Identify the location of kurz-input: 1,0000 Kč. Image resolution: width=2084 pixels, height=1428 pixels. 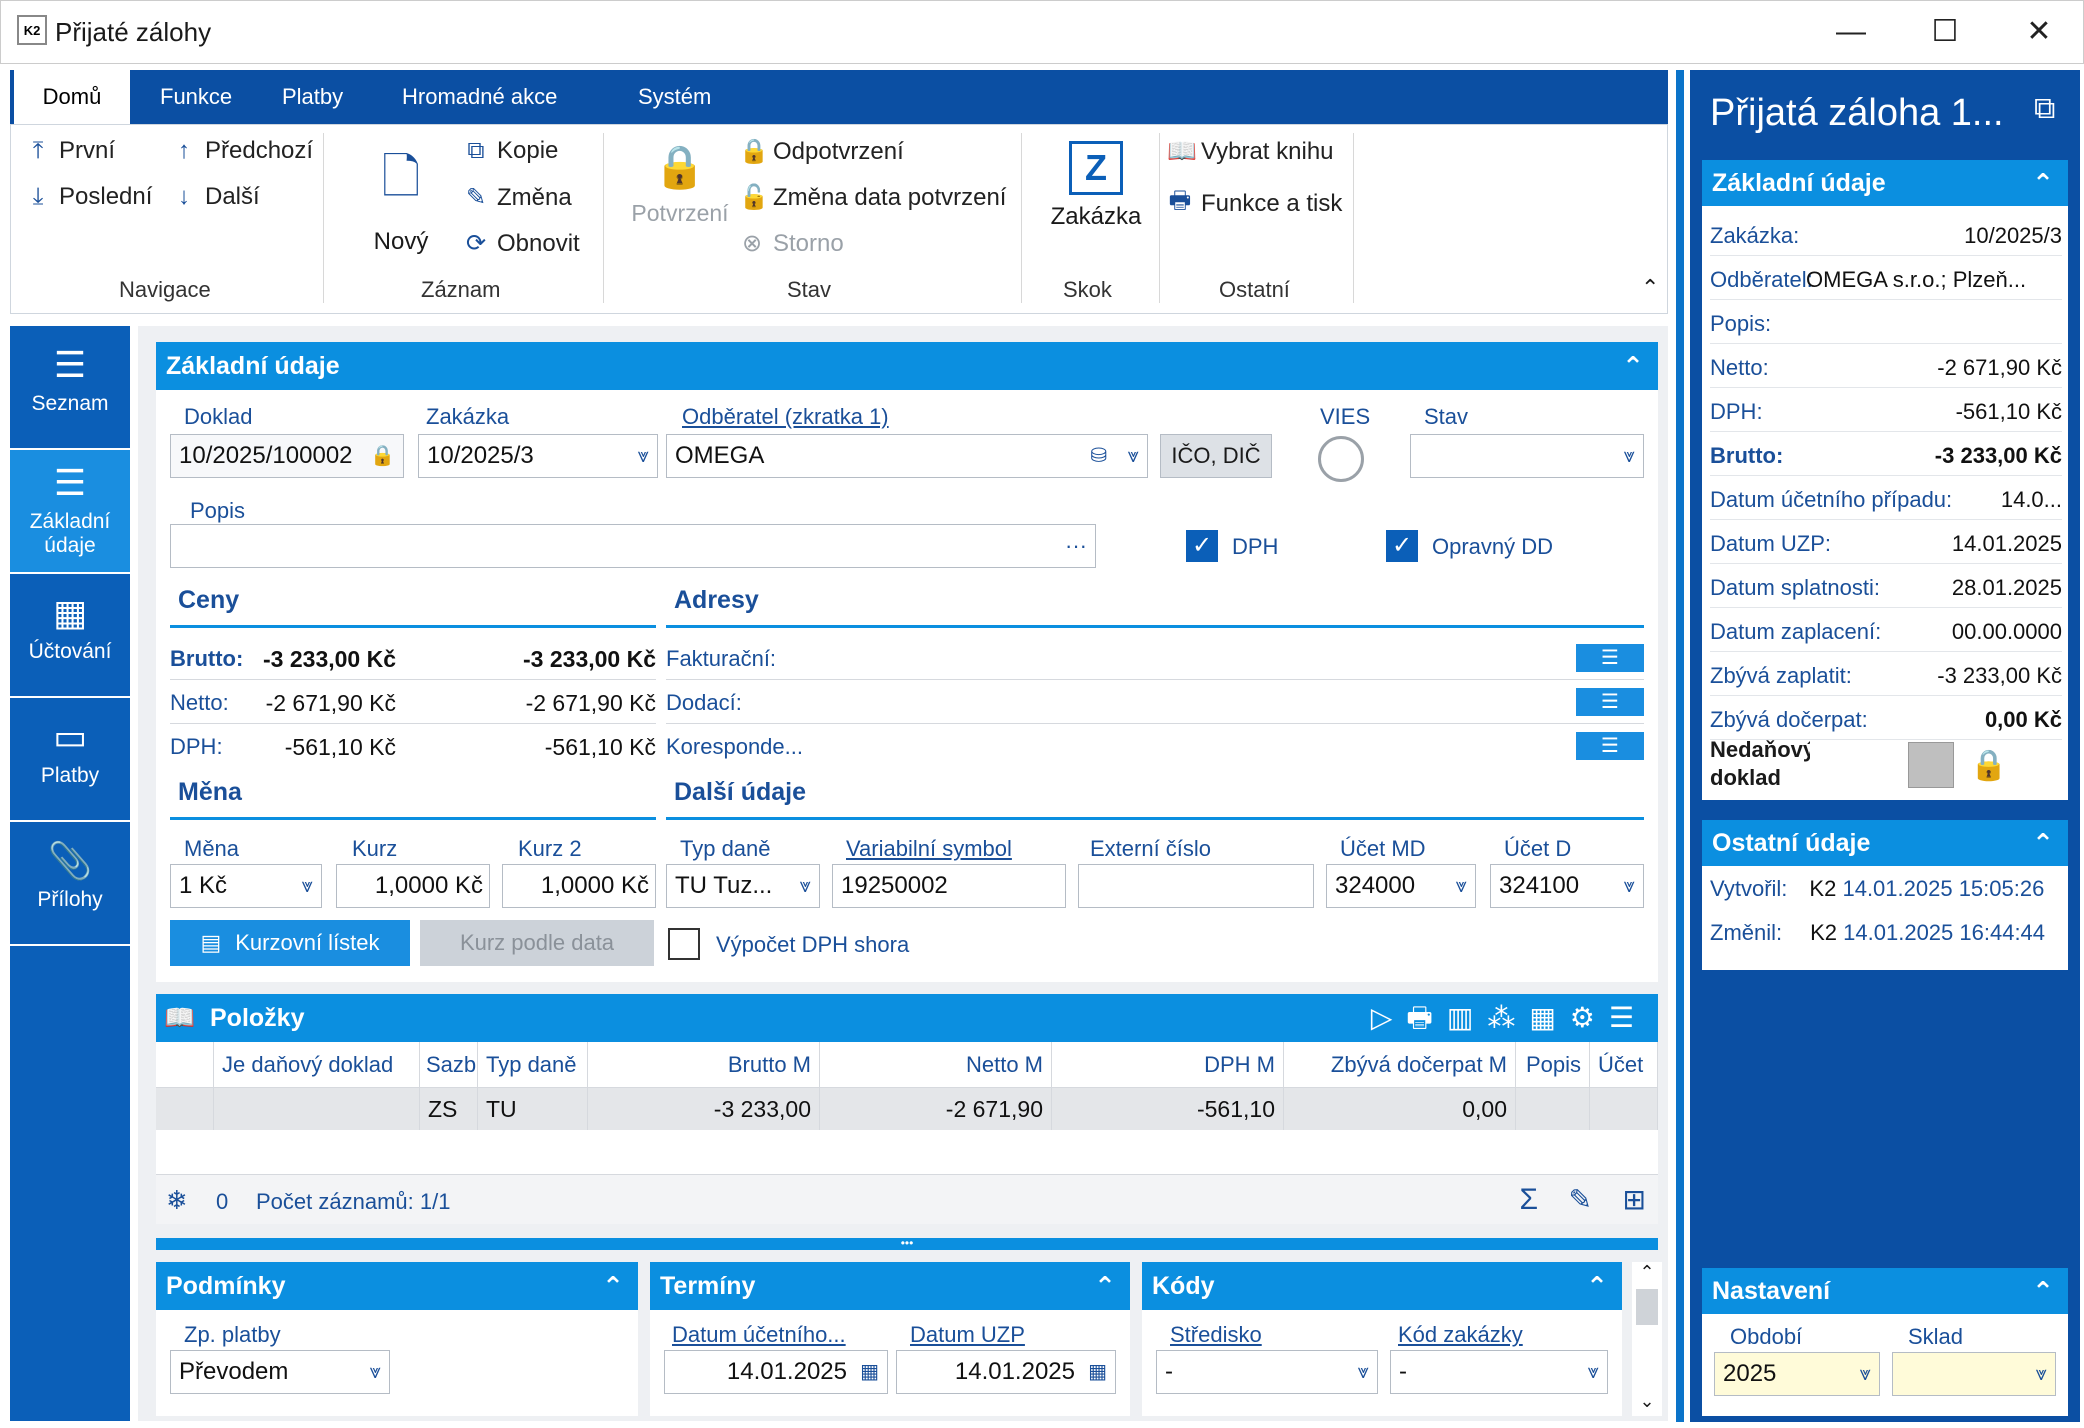
(413, 886).